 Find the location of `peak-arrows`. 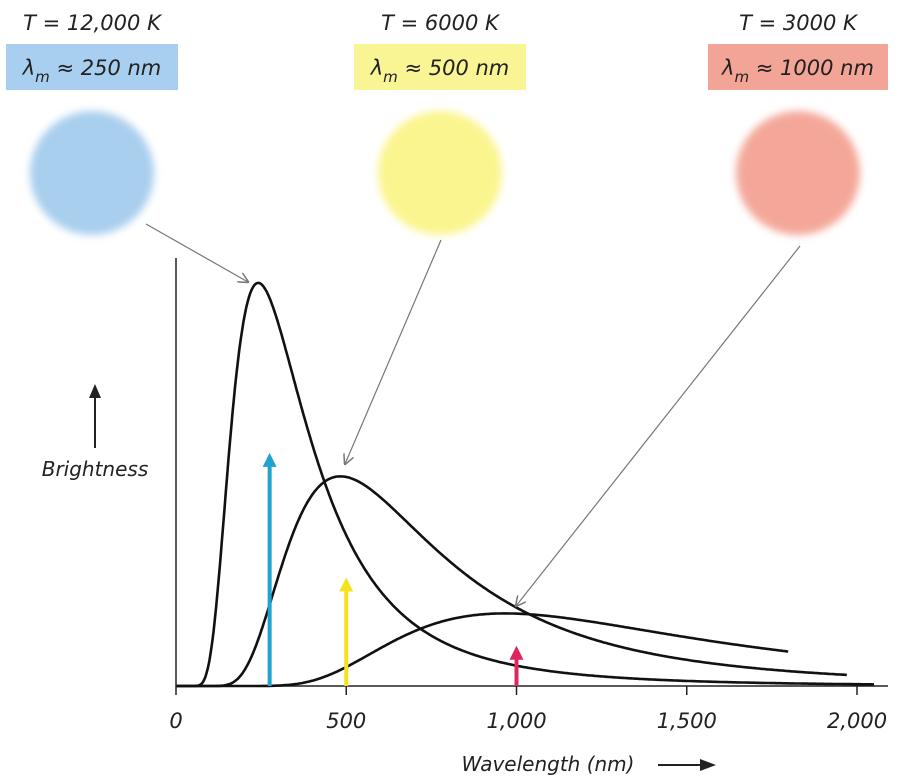

peak-arrows is located at coordinates (393, 569).